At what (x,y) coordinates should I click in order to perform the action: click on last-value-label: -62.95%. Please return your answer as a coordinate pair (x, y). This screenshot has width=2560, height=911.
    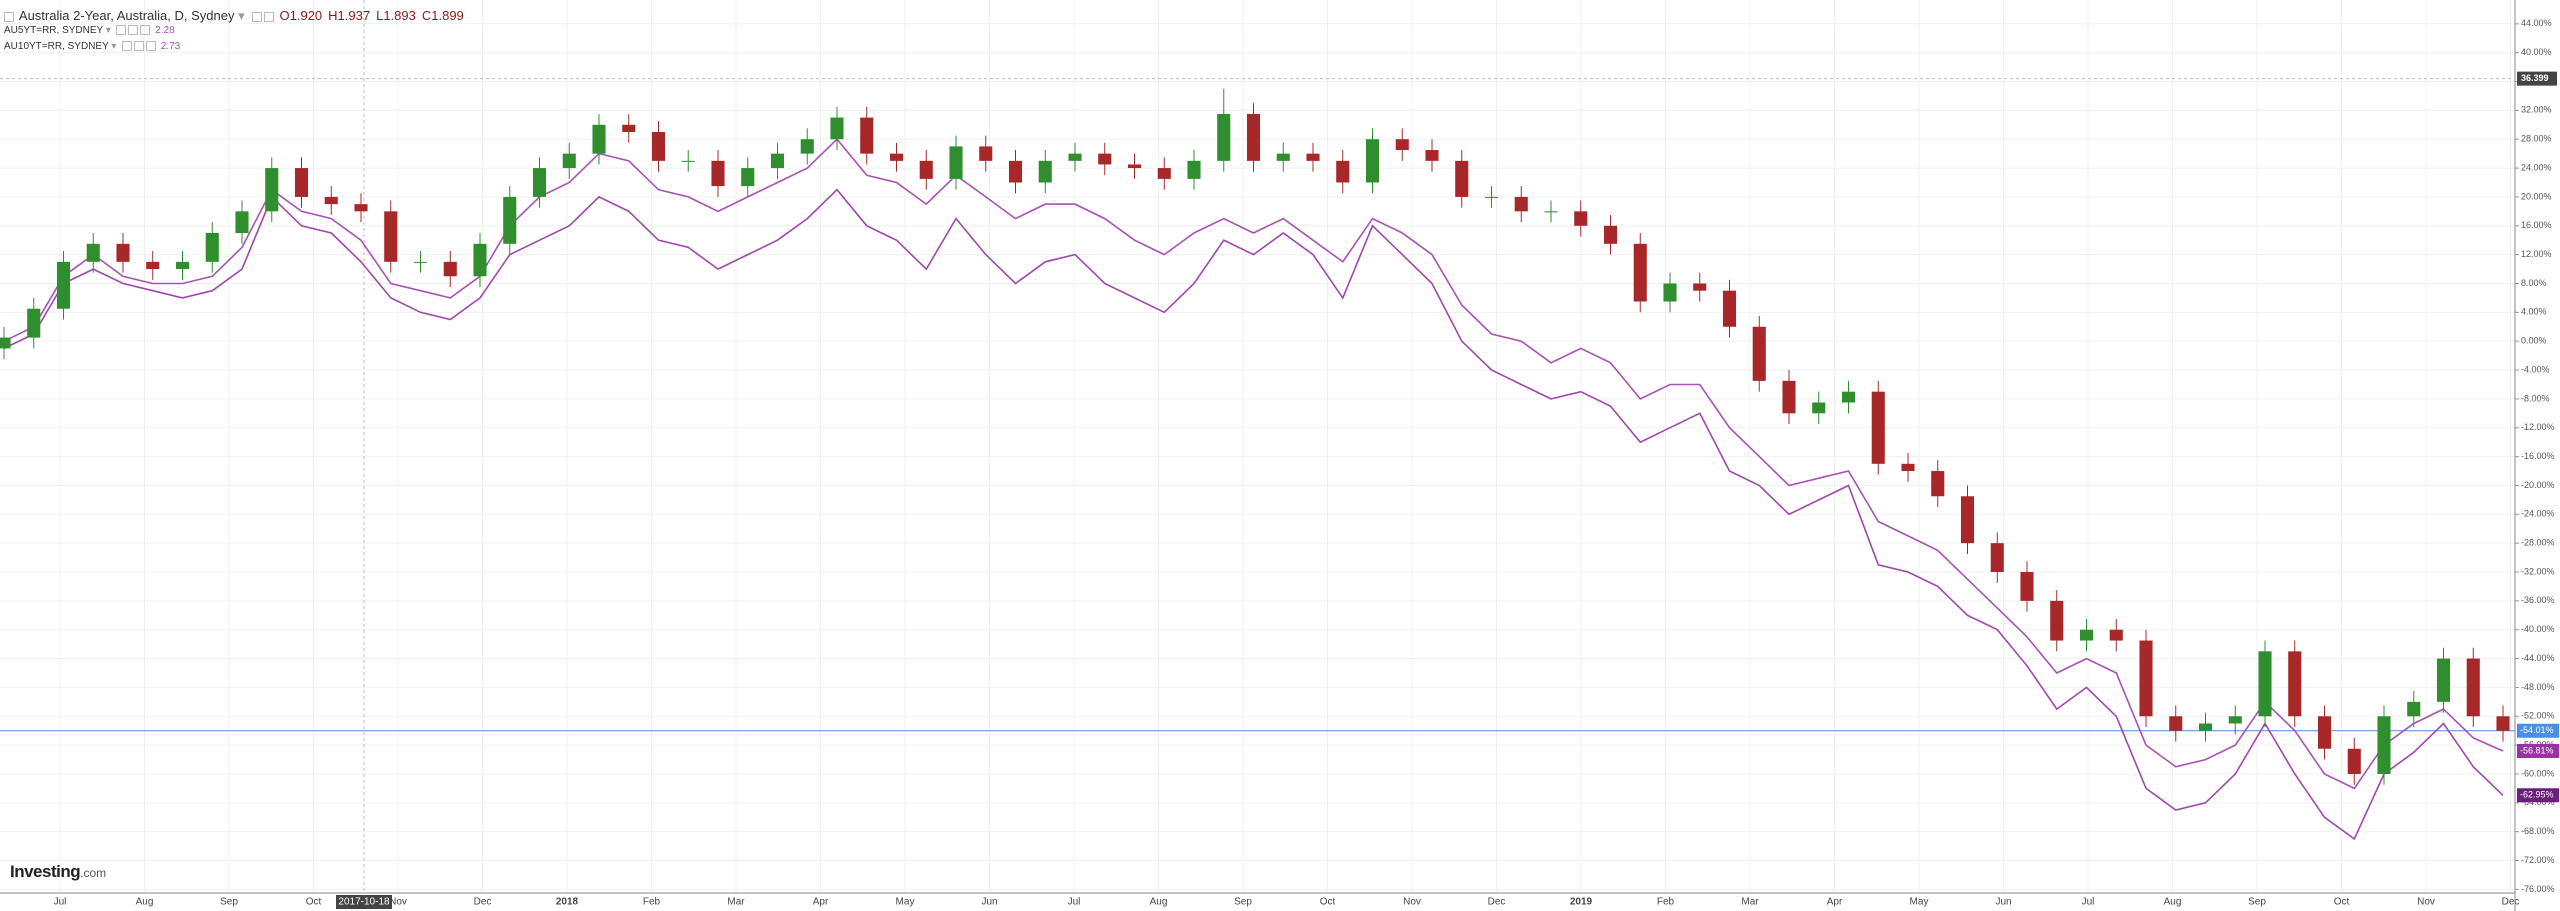
    Looking at the image, I should click on (2537, 795).